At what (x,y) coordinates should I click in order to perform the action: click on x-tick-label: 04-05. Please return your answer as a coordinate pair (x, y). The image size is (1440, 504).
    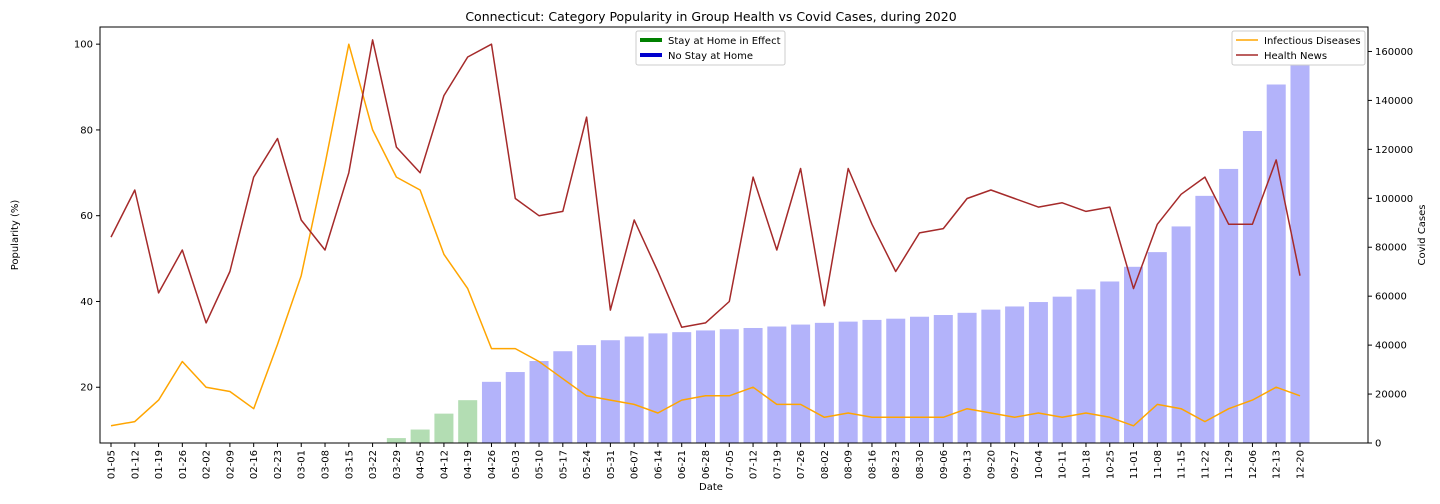
    Looking at the image, I should click on (421, 464).